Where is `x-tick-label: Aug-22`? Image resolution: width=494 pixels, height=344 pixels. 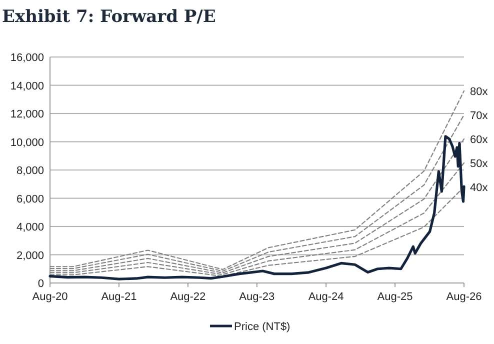
x-tick-label: Aug-22 is located at coordinates (188, 297).